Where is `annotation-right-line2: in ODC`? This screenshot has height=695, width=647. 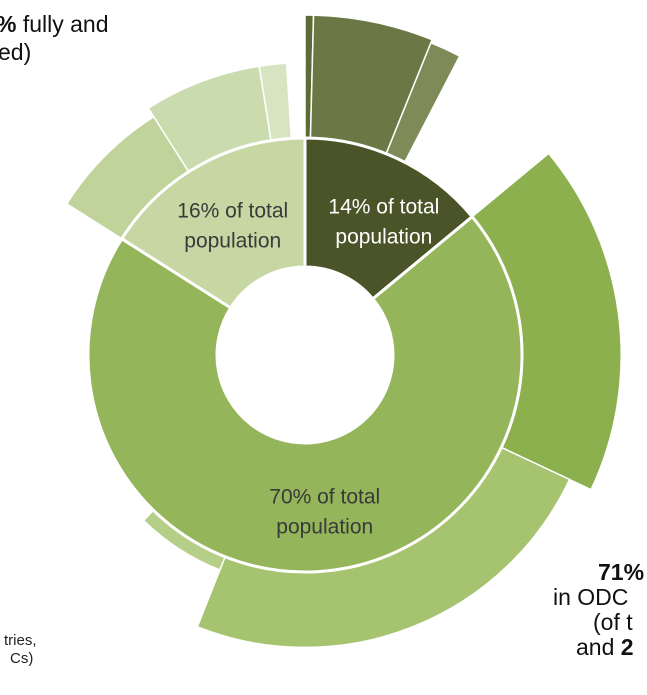
annotation-right-line2: in ODC is located at coordinates (591, 597).